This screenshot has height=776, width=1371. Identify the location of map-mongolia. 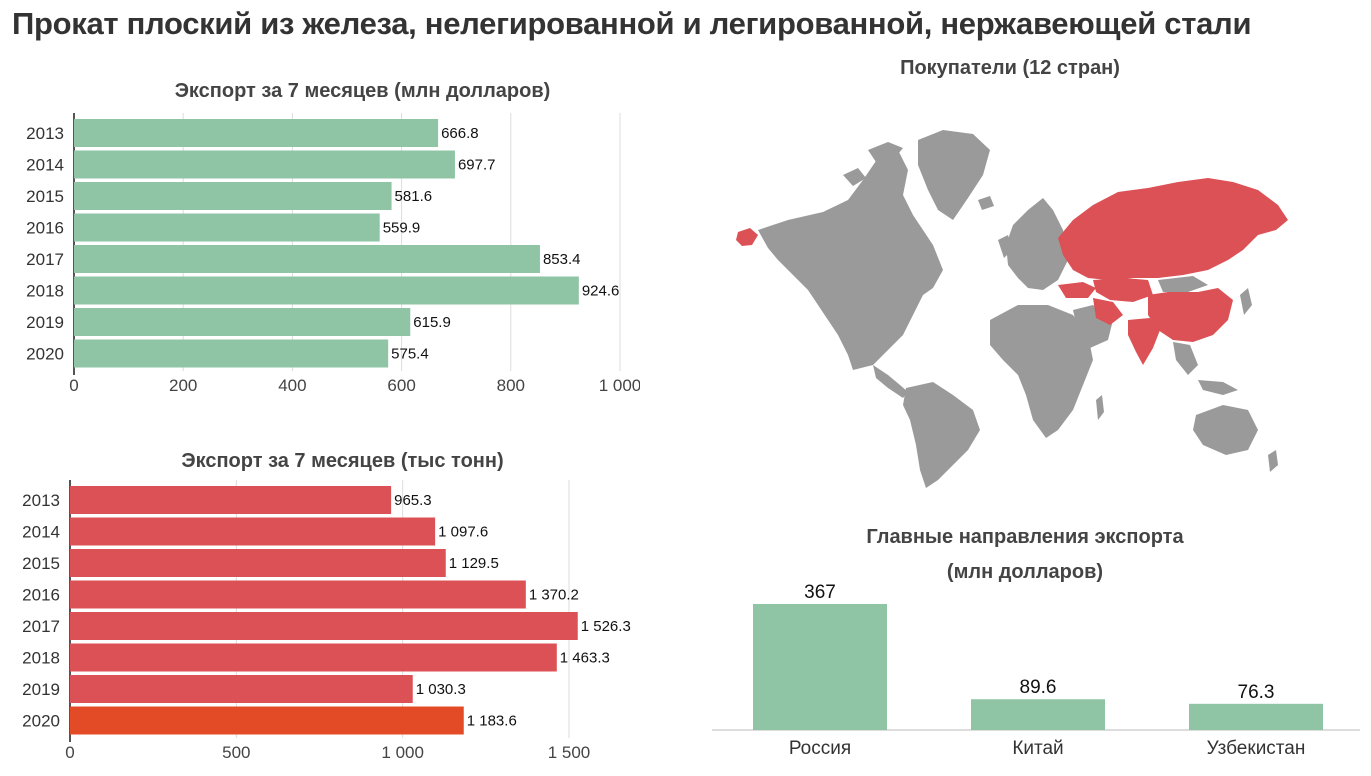
(1183, 284).